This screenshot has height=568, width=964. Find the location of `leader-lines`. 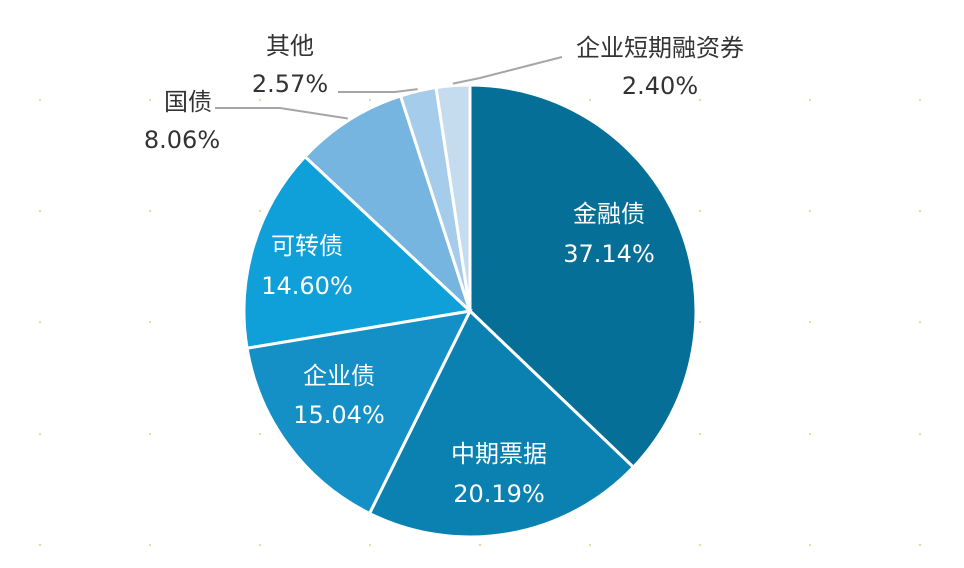

leader-lines is located at coordinates (389, 88).